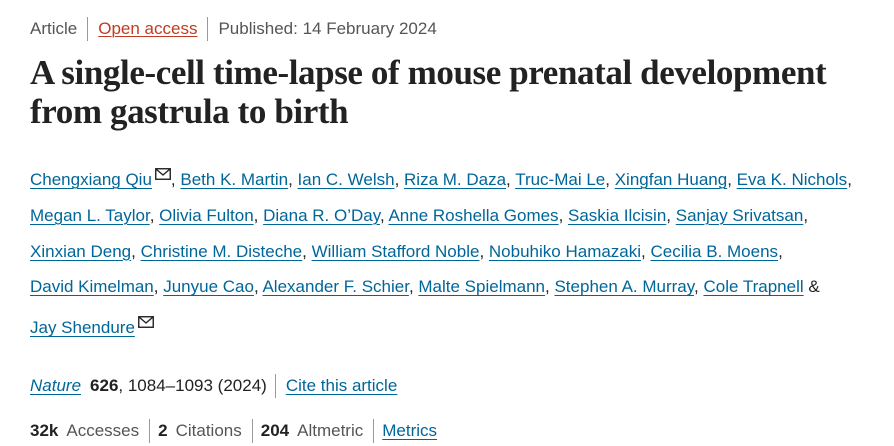 The height and width of the screenshot is (446, 894). What do you see at coordinates (346, 179) in the screenshot?
I see `author-link: Ian C. Welsh` at bounding box center [346, 179].